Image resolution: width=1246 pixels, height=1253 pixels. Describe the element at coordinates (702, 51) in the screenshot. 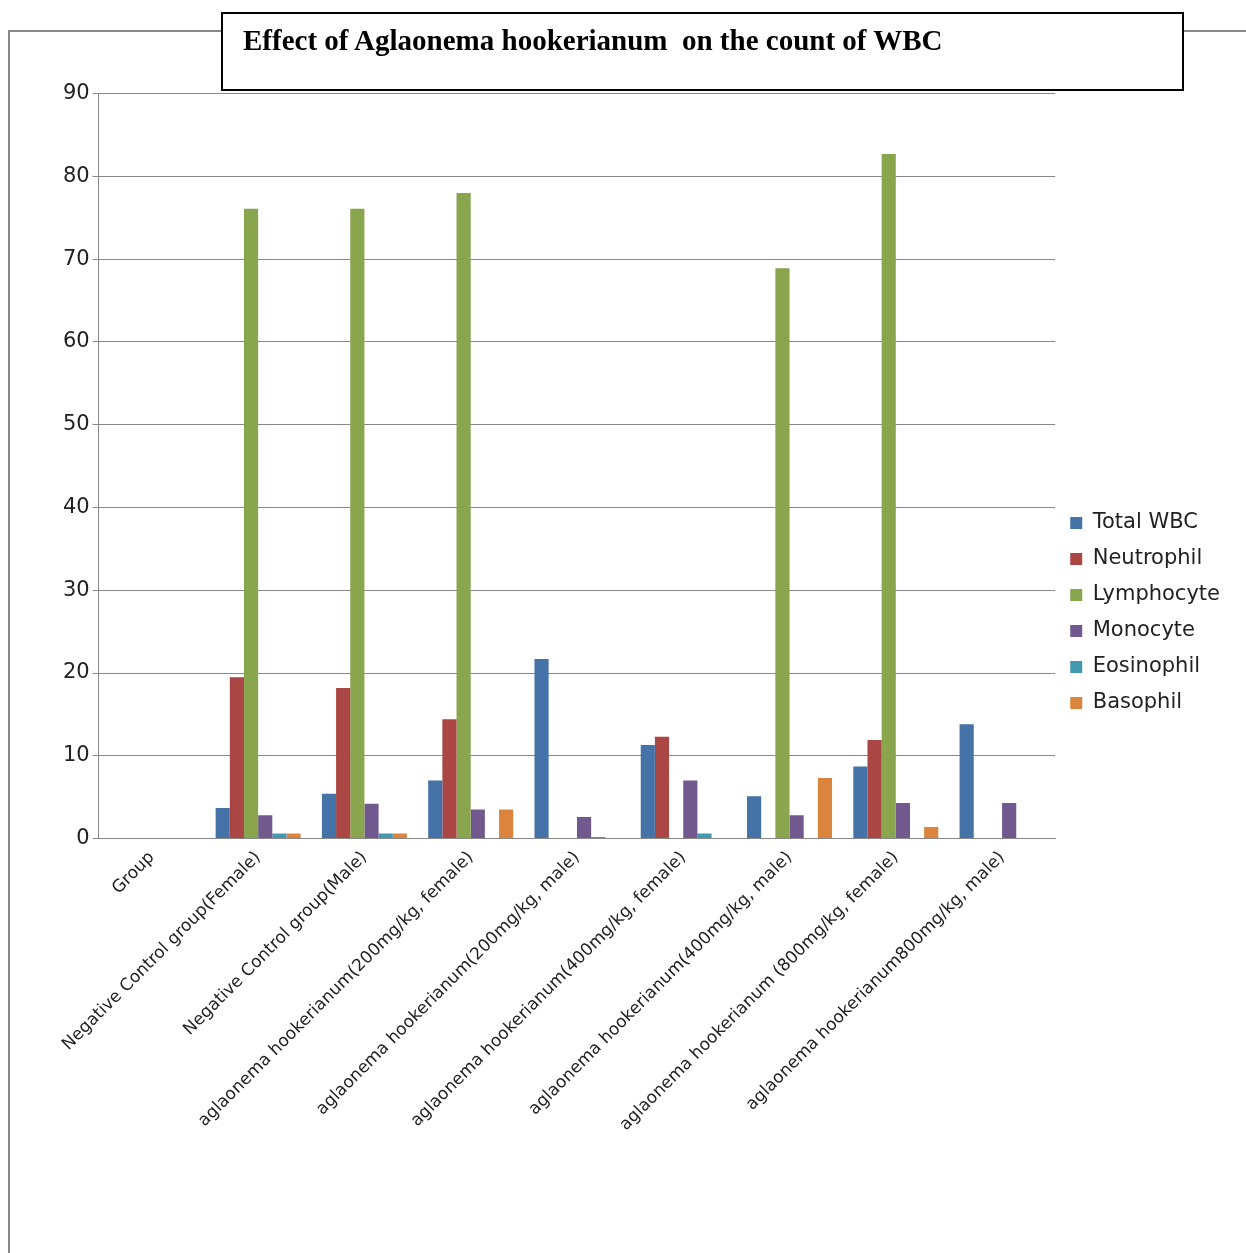

I see `chart-title: Effect of Aglaonema hookerianum on the count of WBC` at that location.